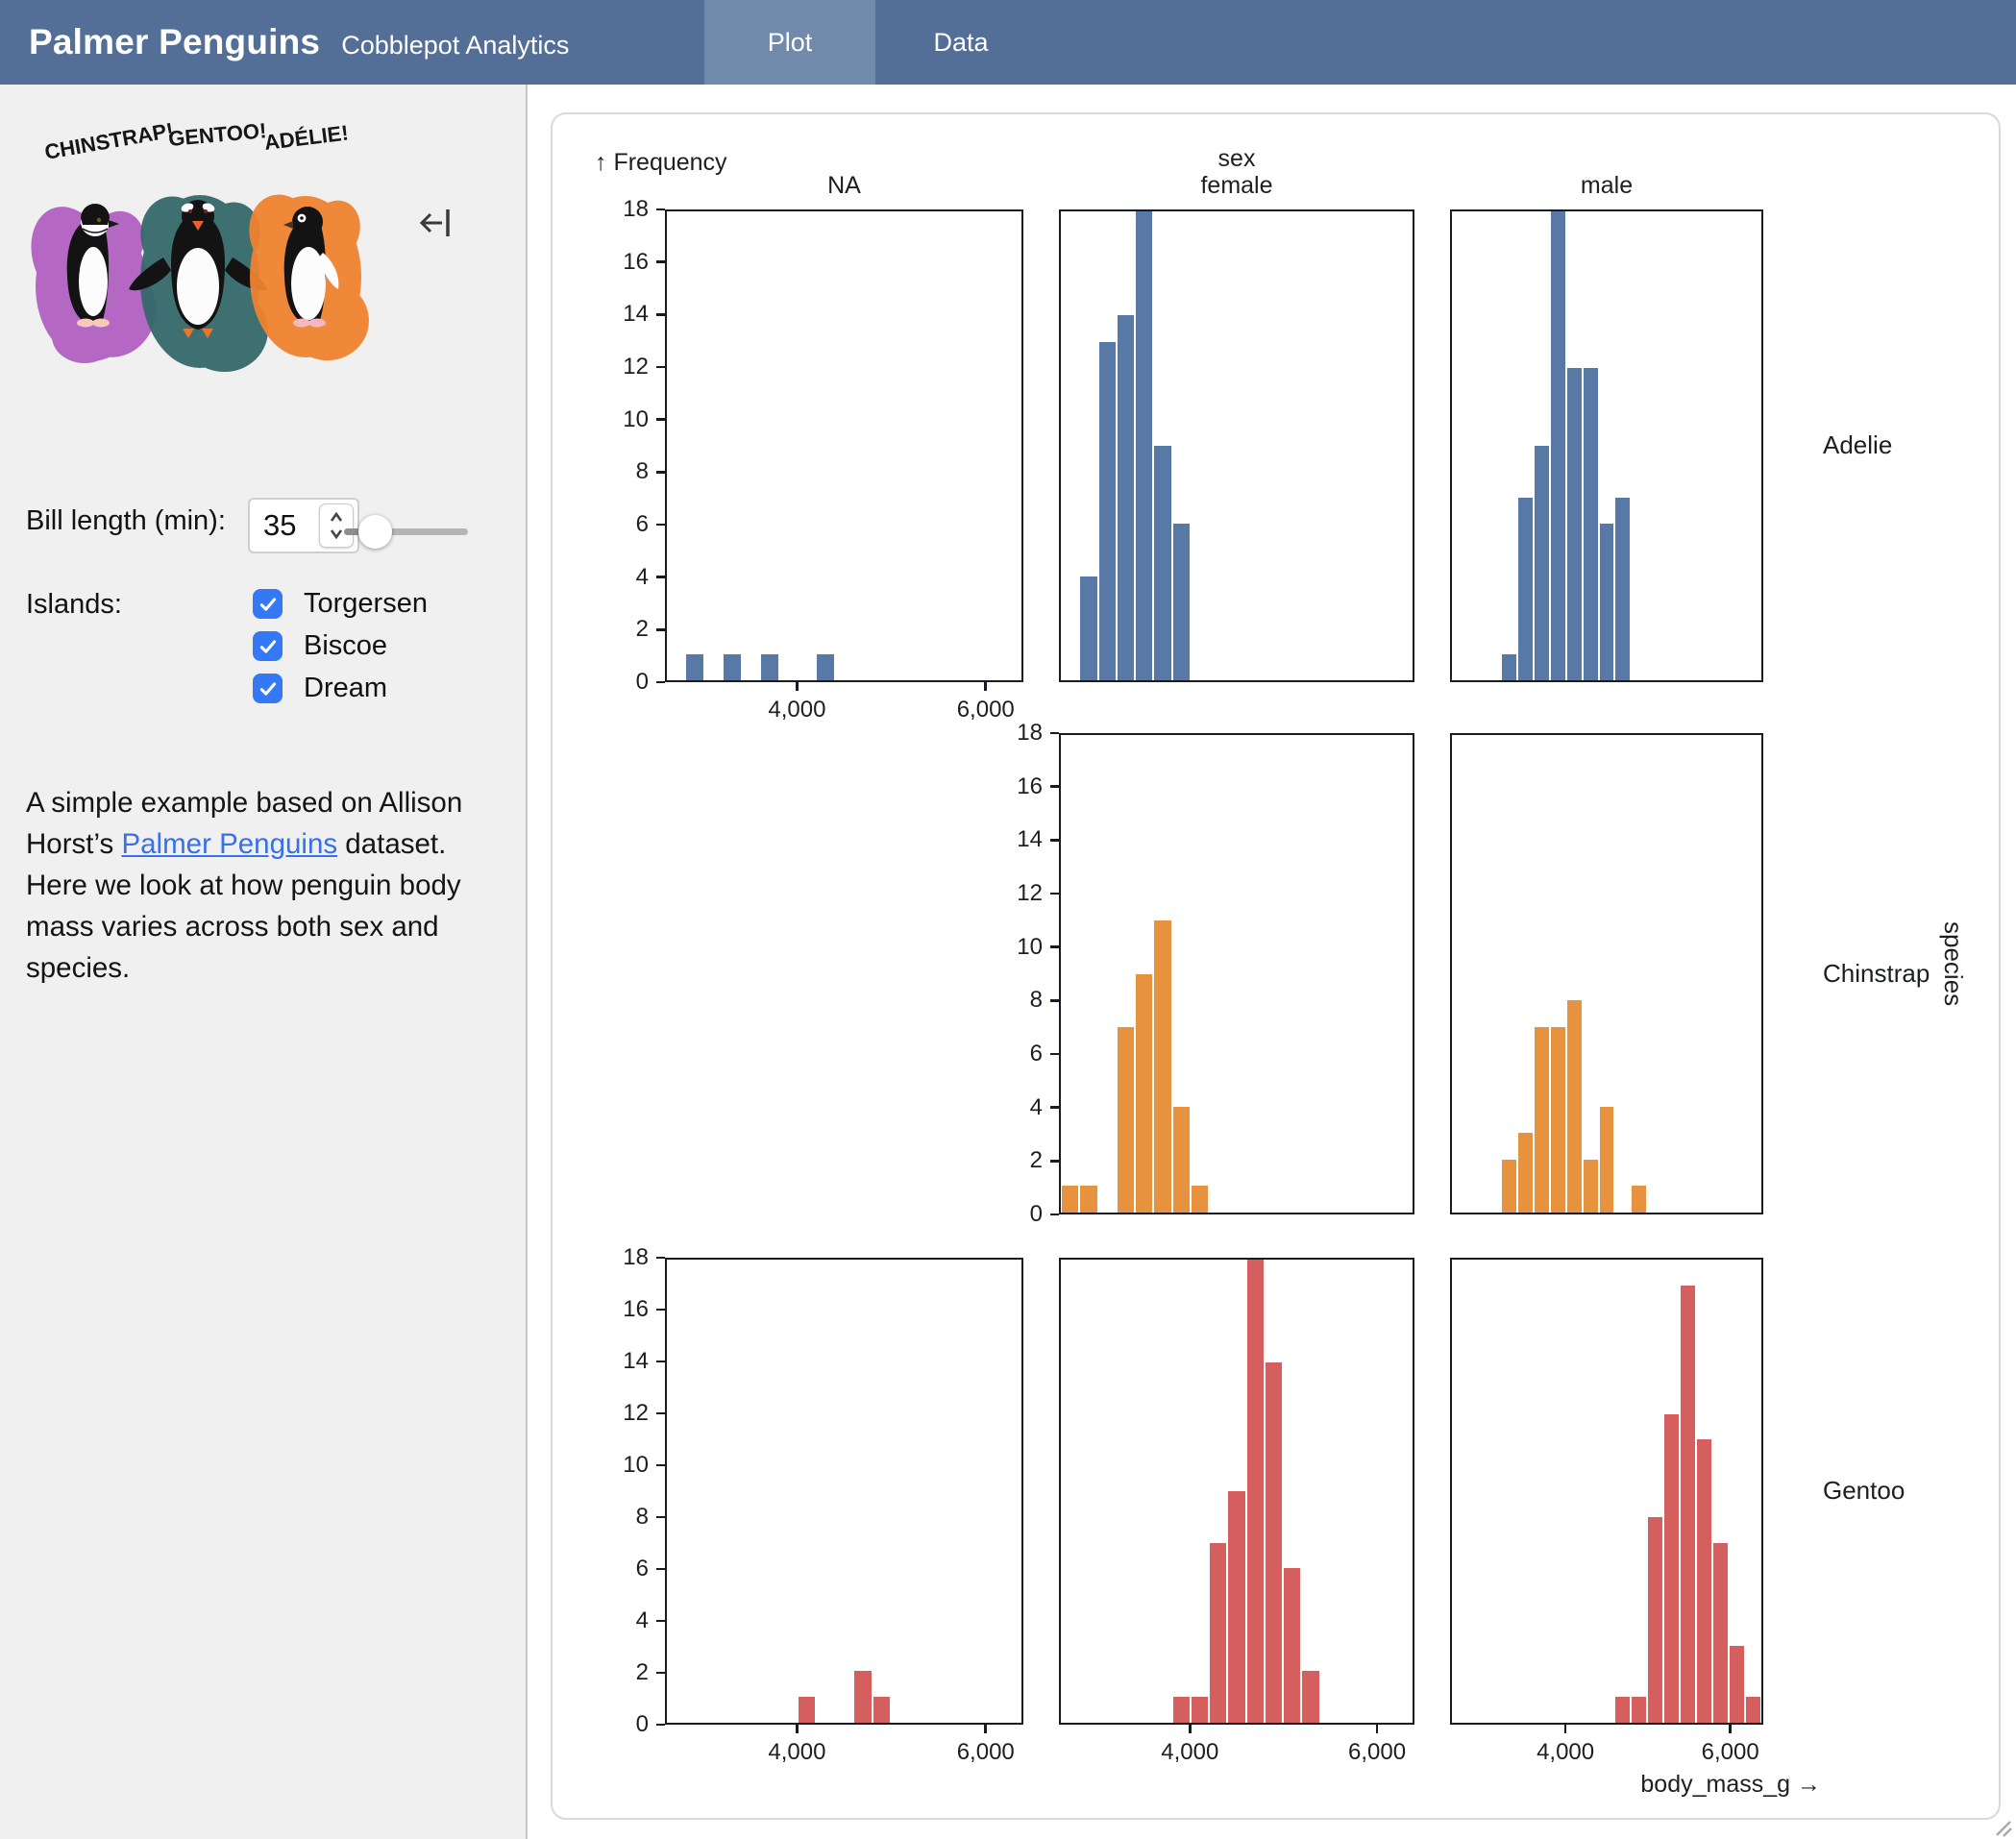 This screenshot has width=2016, height=1839. I want to click on facet-col-header: sex, so click(1236, 159).